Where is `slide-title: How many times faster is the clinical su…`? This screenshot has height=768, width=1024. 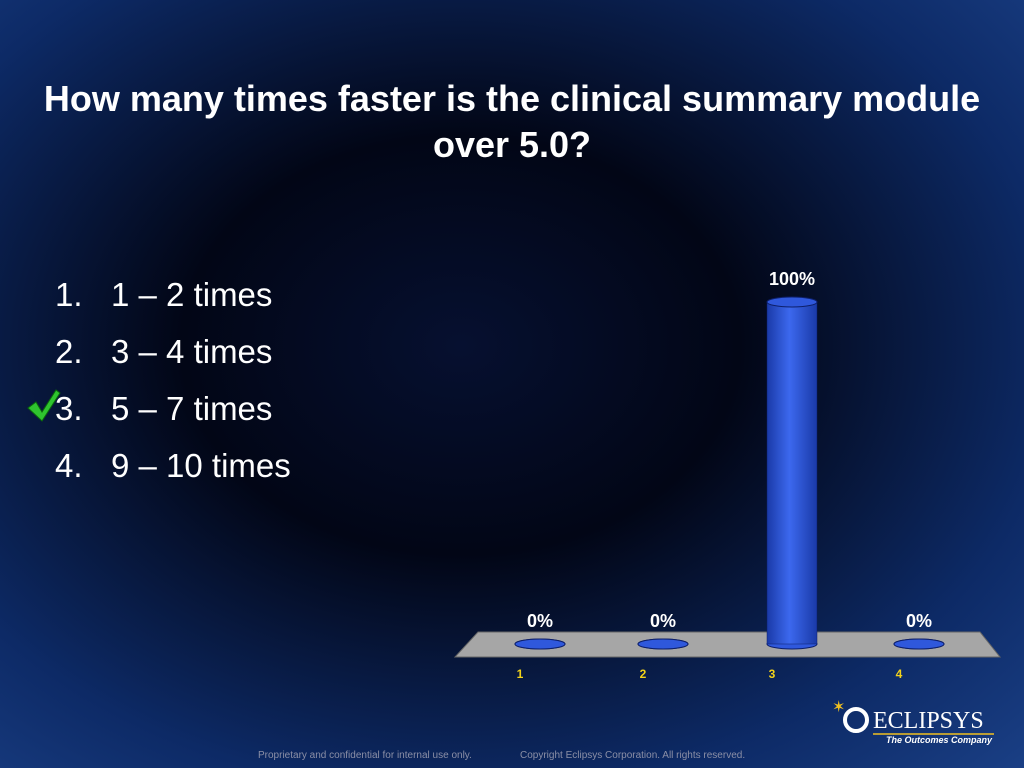 slide-title: How many times faster is the clinical su… is located at coordinates (512, 121).